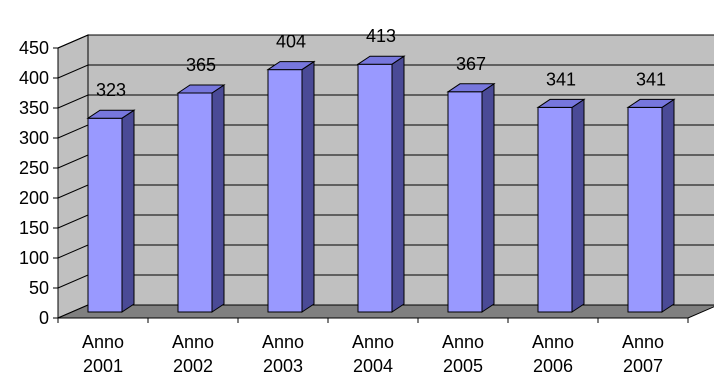  Describe the element at coordinates (193, 366) in the screenshot. I see `x-category-label: 2002` at that location.